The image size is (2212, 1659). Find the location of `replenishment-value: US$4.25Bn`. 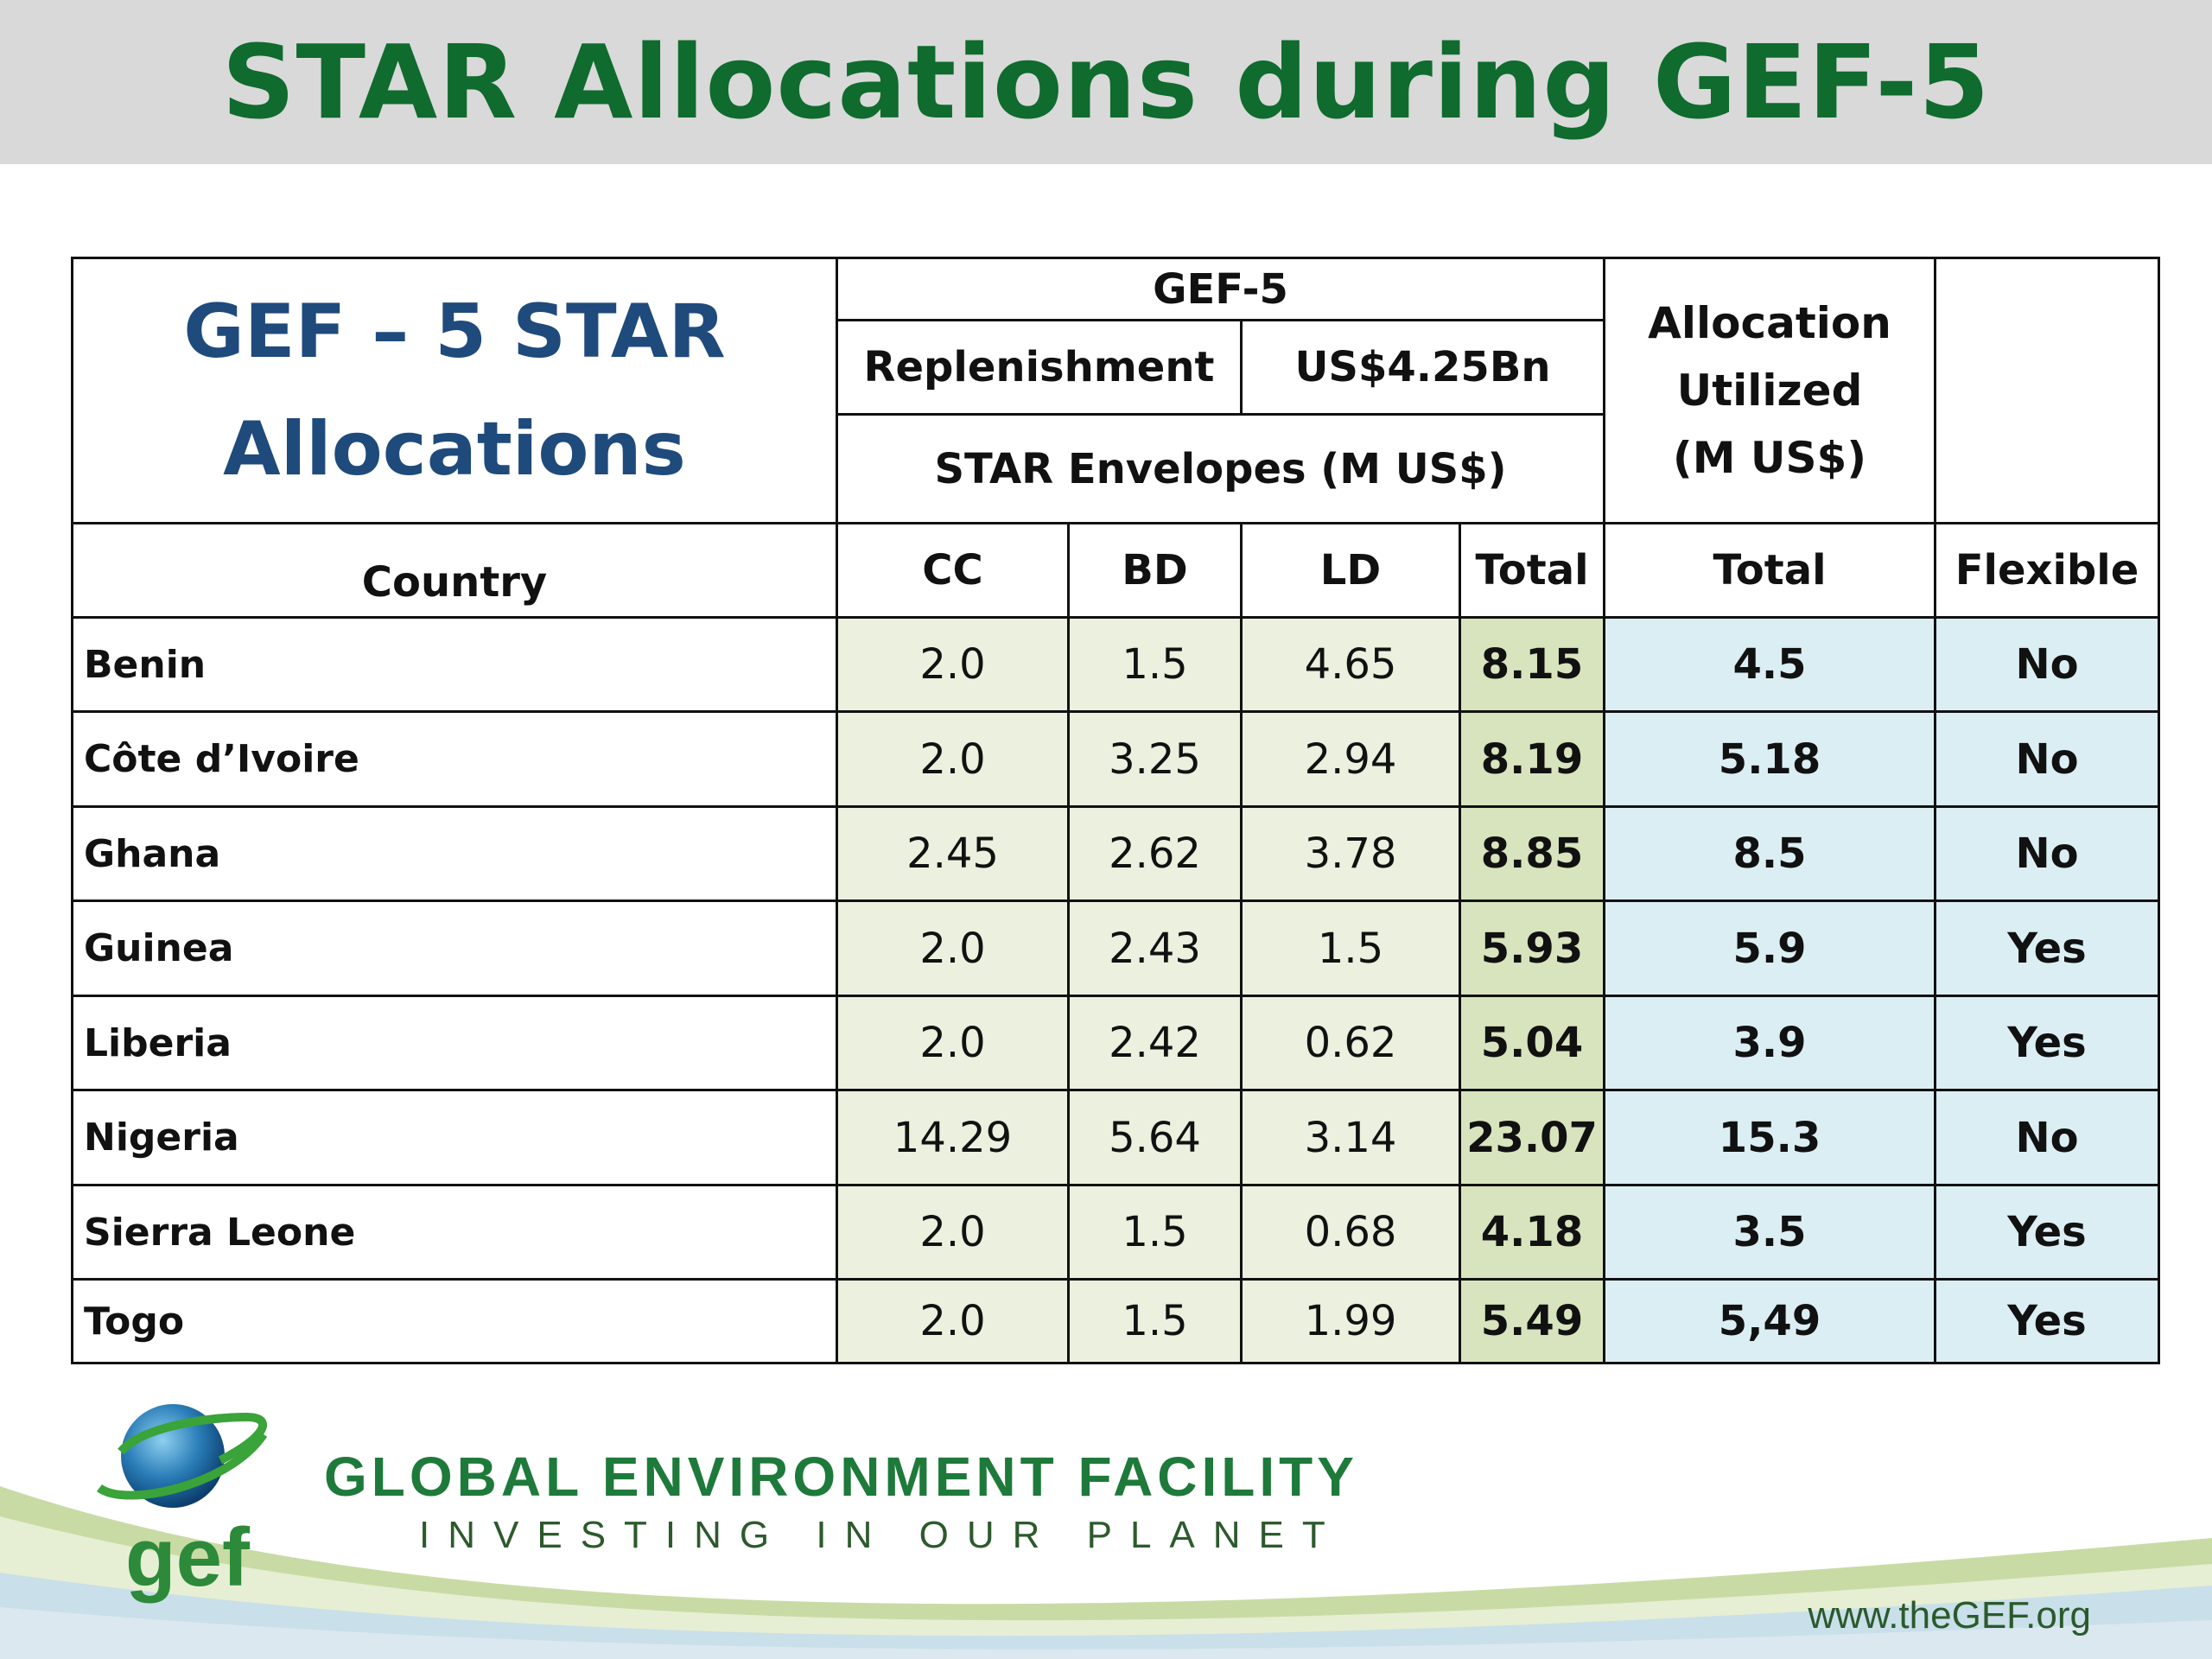

replenishment-value: US$4.25Bn is located at coordinates (1422, 367).